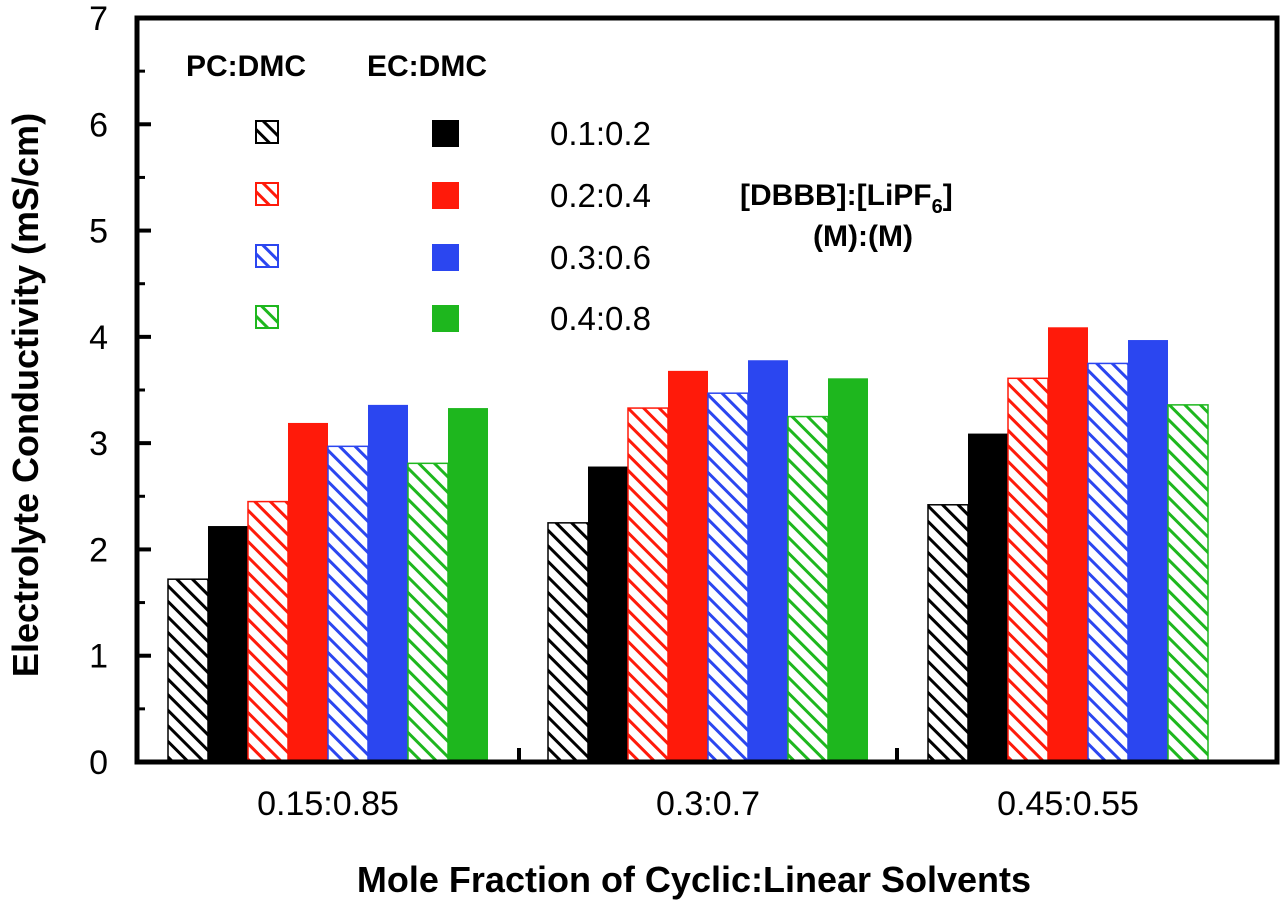  Describe the element at coordinates (988, 597) in the screenshot. I see `bar-0.45:0.55-ec-dmc-0.1:0.2` at that location.